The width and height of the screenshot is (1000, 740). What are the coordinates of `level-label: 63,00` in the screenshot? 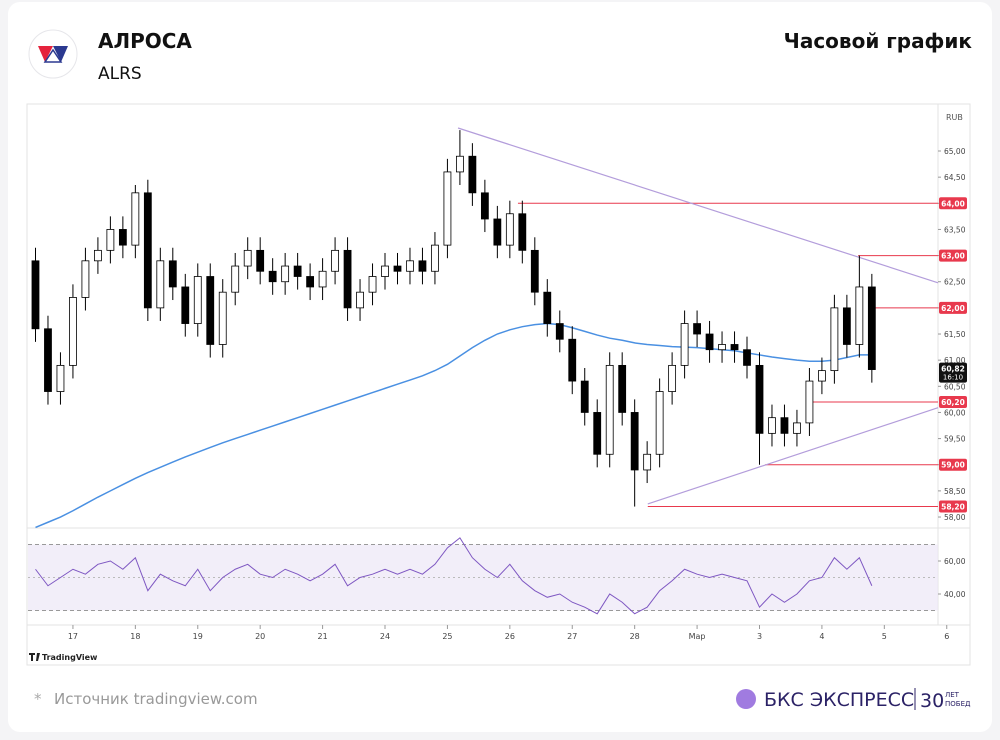 It's located at (953, 256).